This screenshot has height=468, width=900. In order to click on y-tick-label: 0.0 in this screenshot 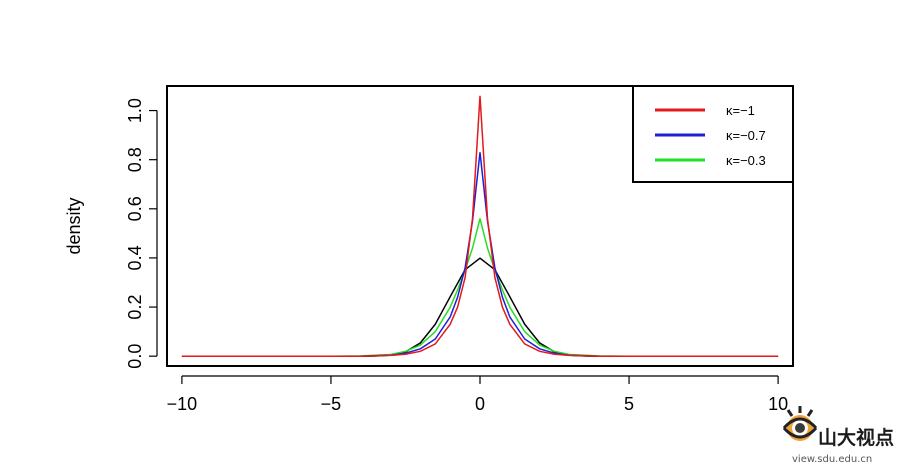, I will do `click(135, 356)`.